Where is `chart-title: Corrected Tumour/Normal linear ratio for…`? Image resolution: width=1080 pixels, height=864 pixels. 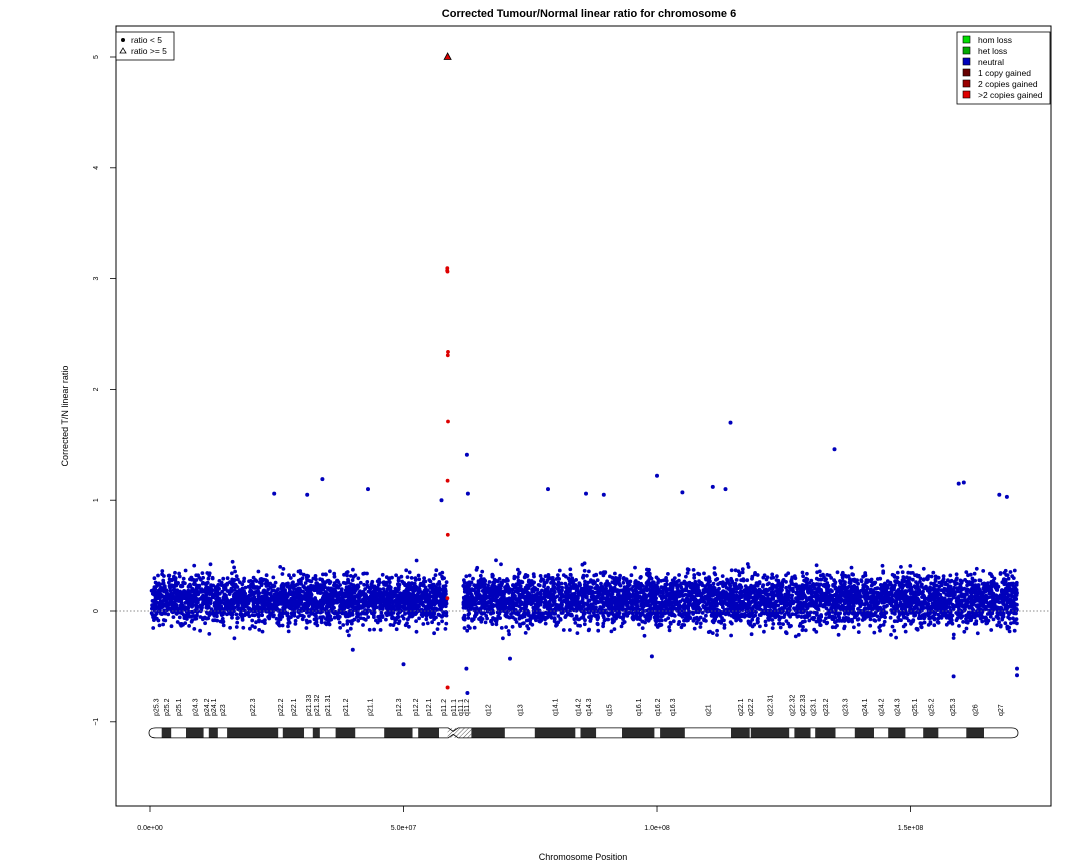
chart-title: Corrected Tumour/Normal linear ratio for… is located at coordinates (589, 14).